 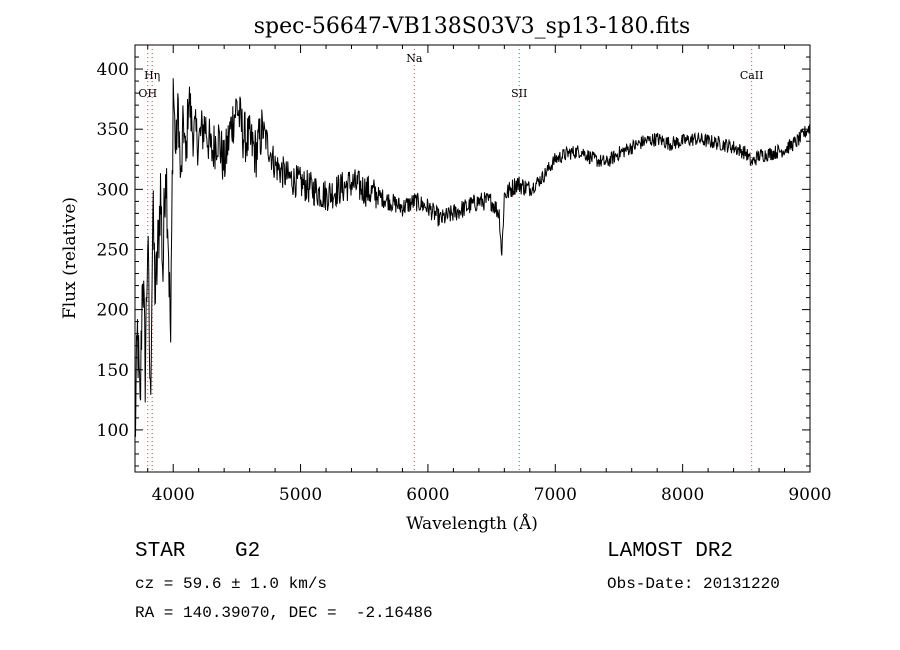 I want to click on x-tick-label: 7000, so click(x=555, y=495).